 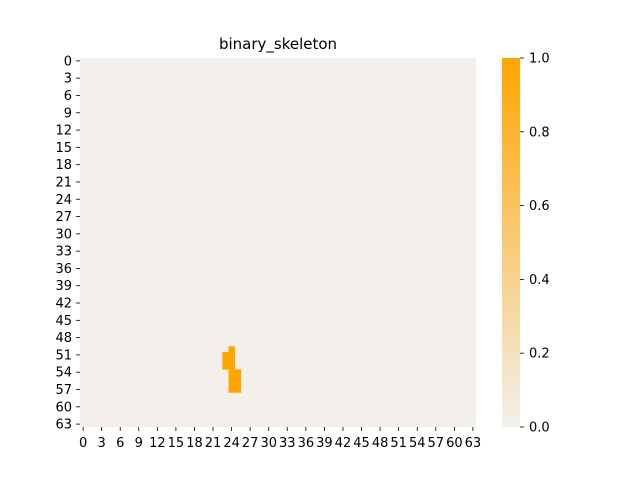 I want to click on y-tick-label: 42, so click(x=63, y=304).